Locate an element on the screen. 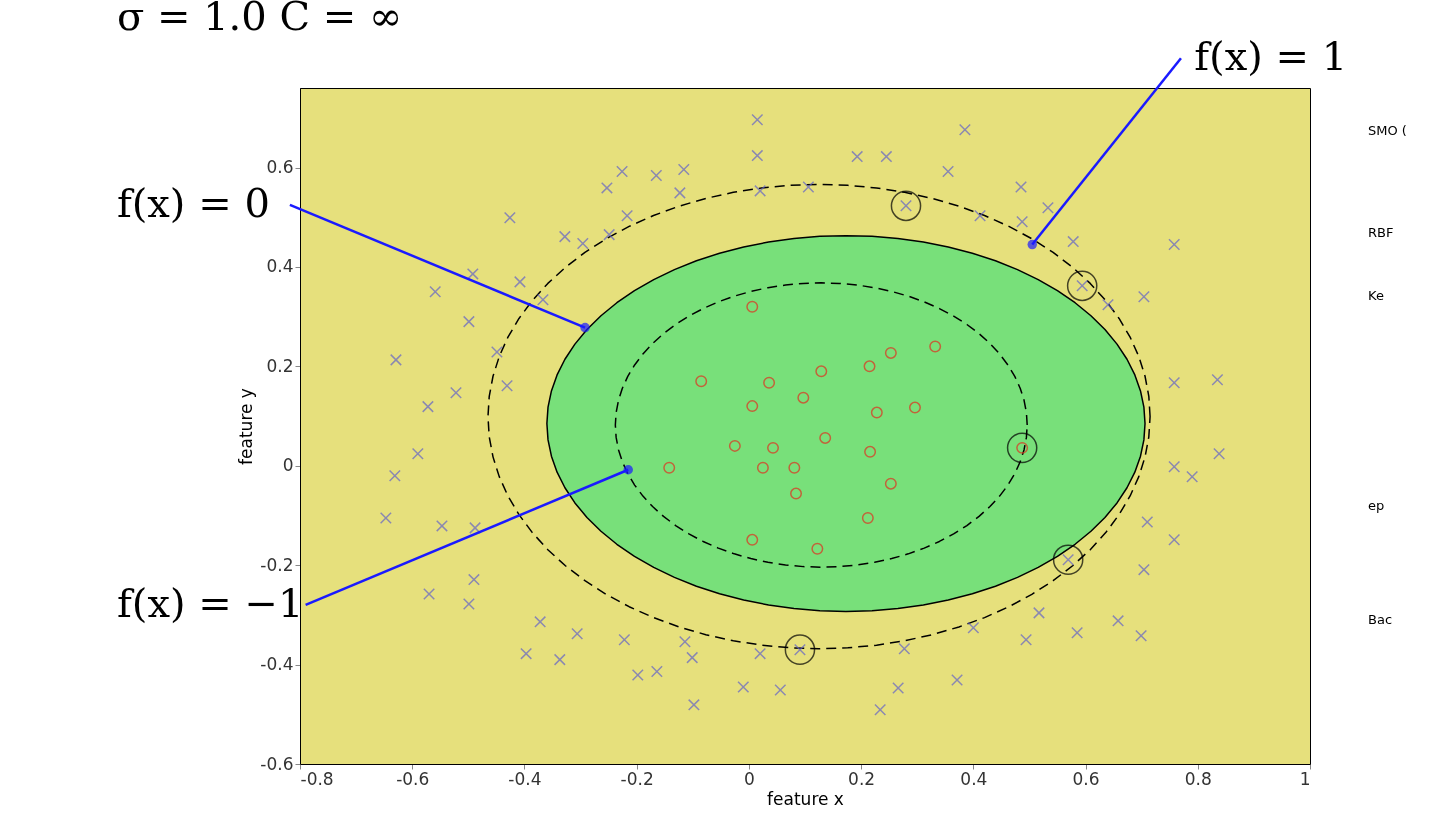 The height and width of the screenshot is (833, 1454). text: Bac is located at coordinates (1380, 619).